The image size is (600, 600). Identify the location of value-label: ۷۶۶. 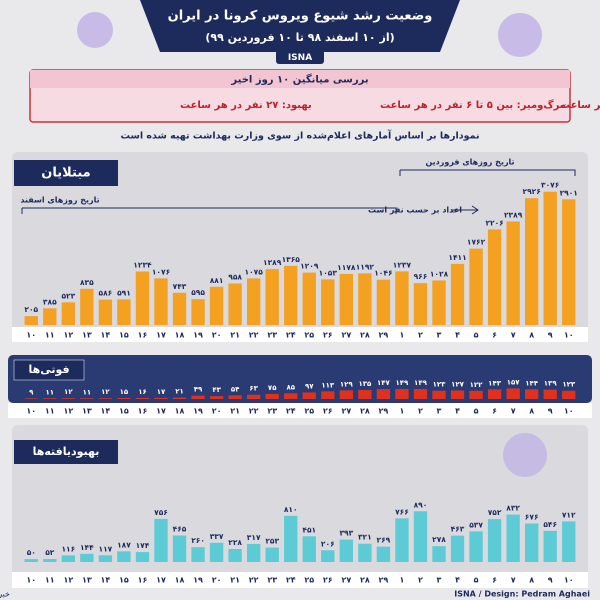
(402, 511).